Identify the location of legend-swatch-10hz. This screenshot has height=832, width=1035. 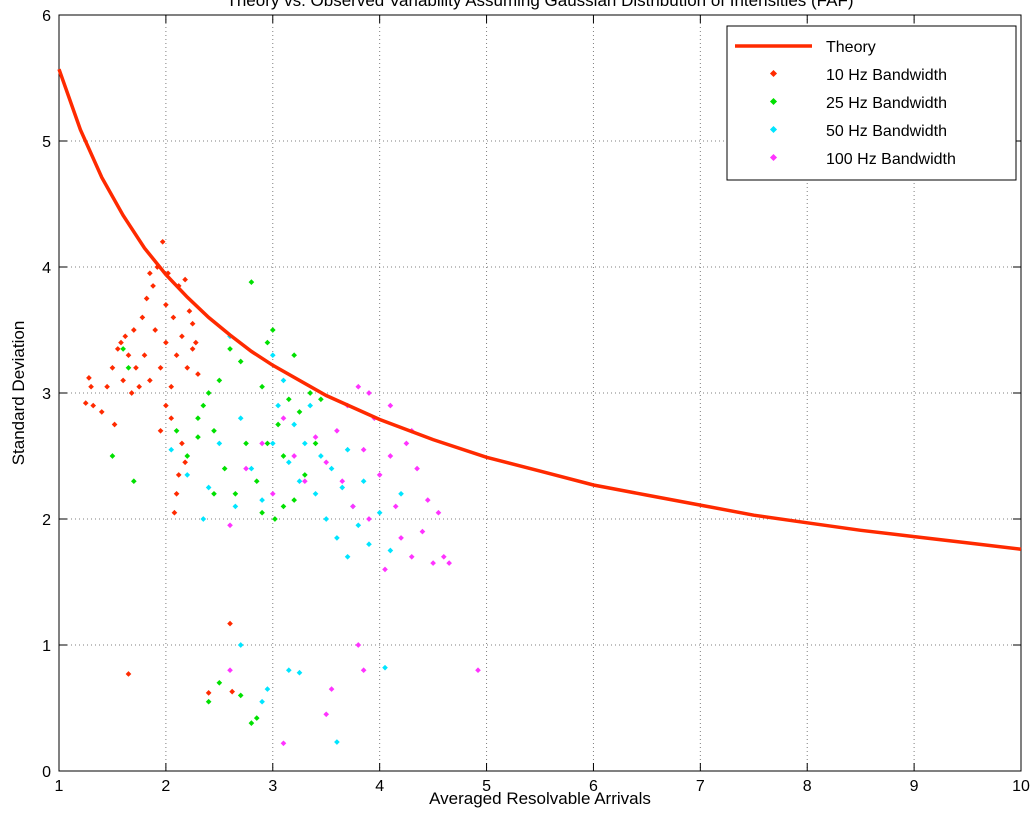
(773, 73).